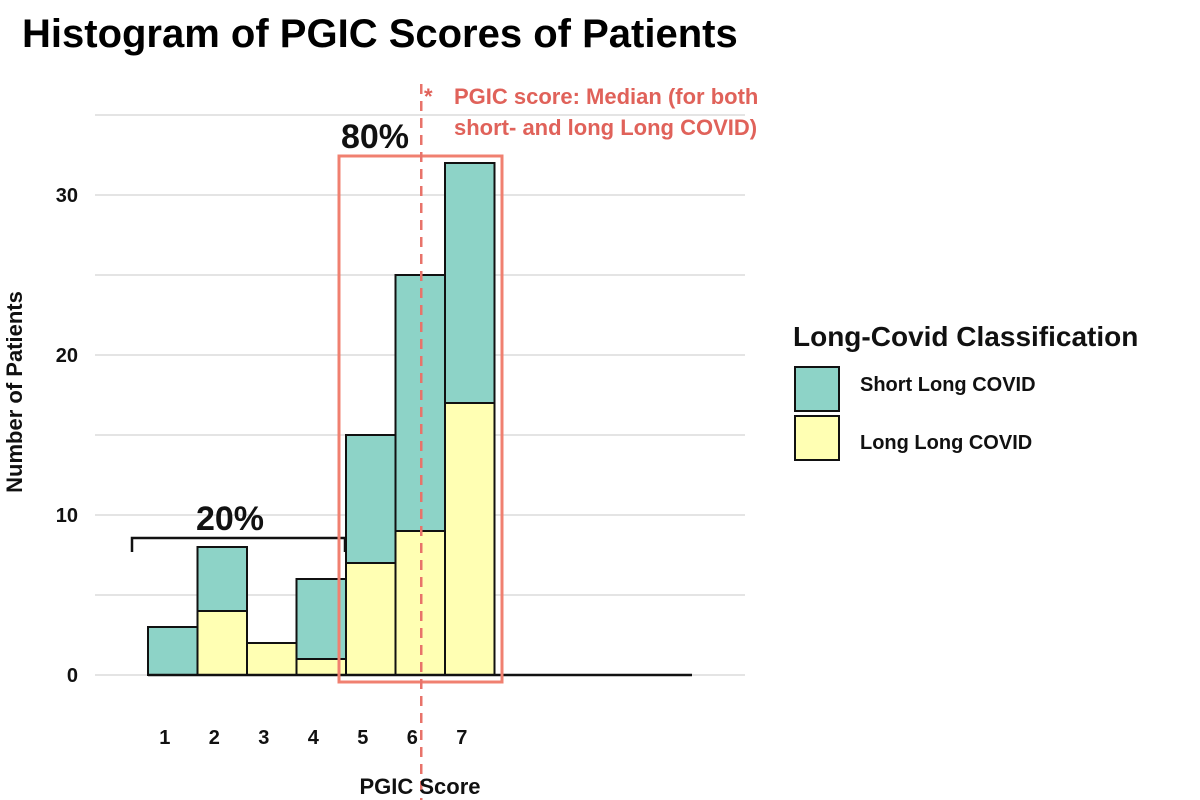  What do you see at coordinates (67, 436) in the screenshot?
I see `y-tick-labels: 0 10 20 30` at bounding box center [67, 436].